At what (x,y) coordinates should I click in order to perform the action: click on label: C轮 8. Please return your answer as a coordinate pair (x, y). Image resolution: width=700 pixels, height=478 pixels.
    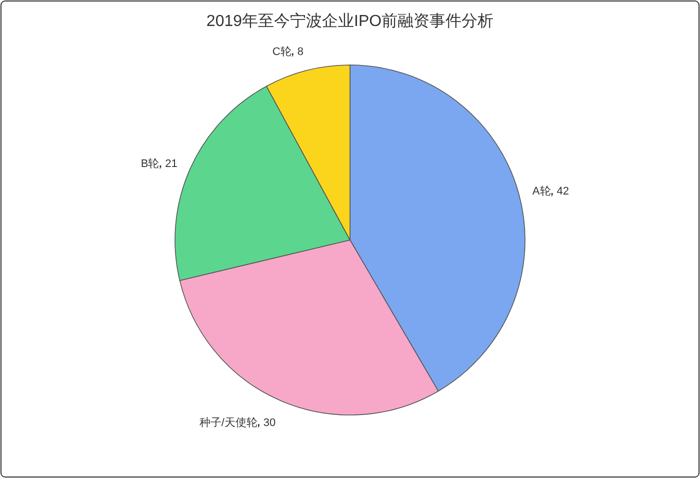
    Looking at the image, I should click on (288, 52).